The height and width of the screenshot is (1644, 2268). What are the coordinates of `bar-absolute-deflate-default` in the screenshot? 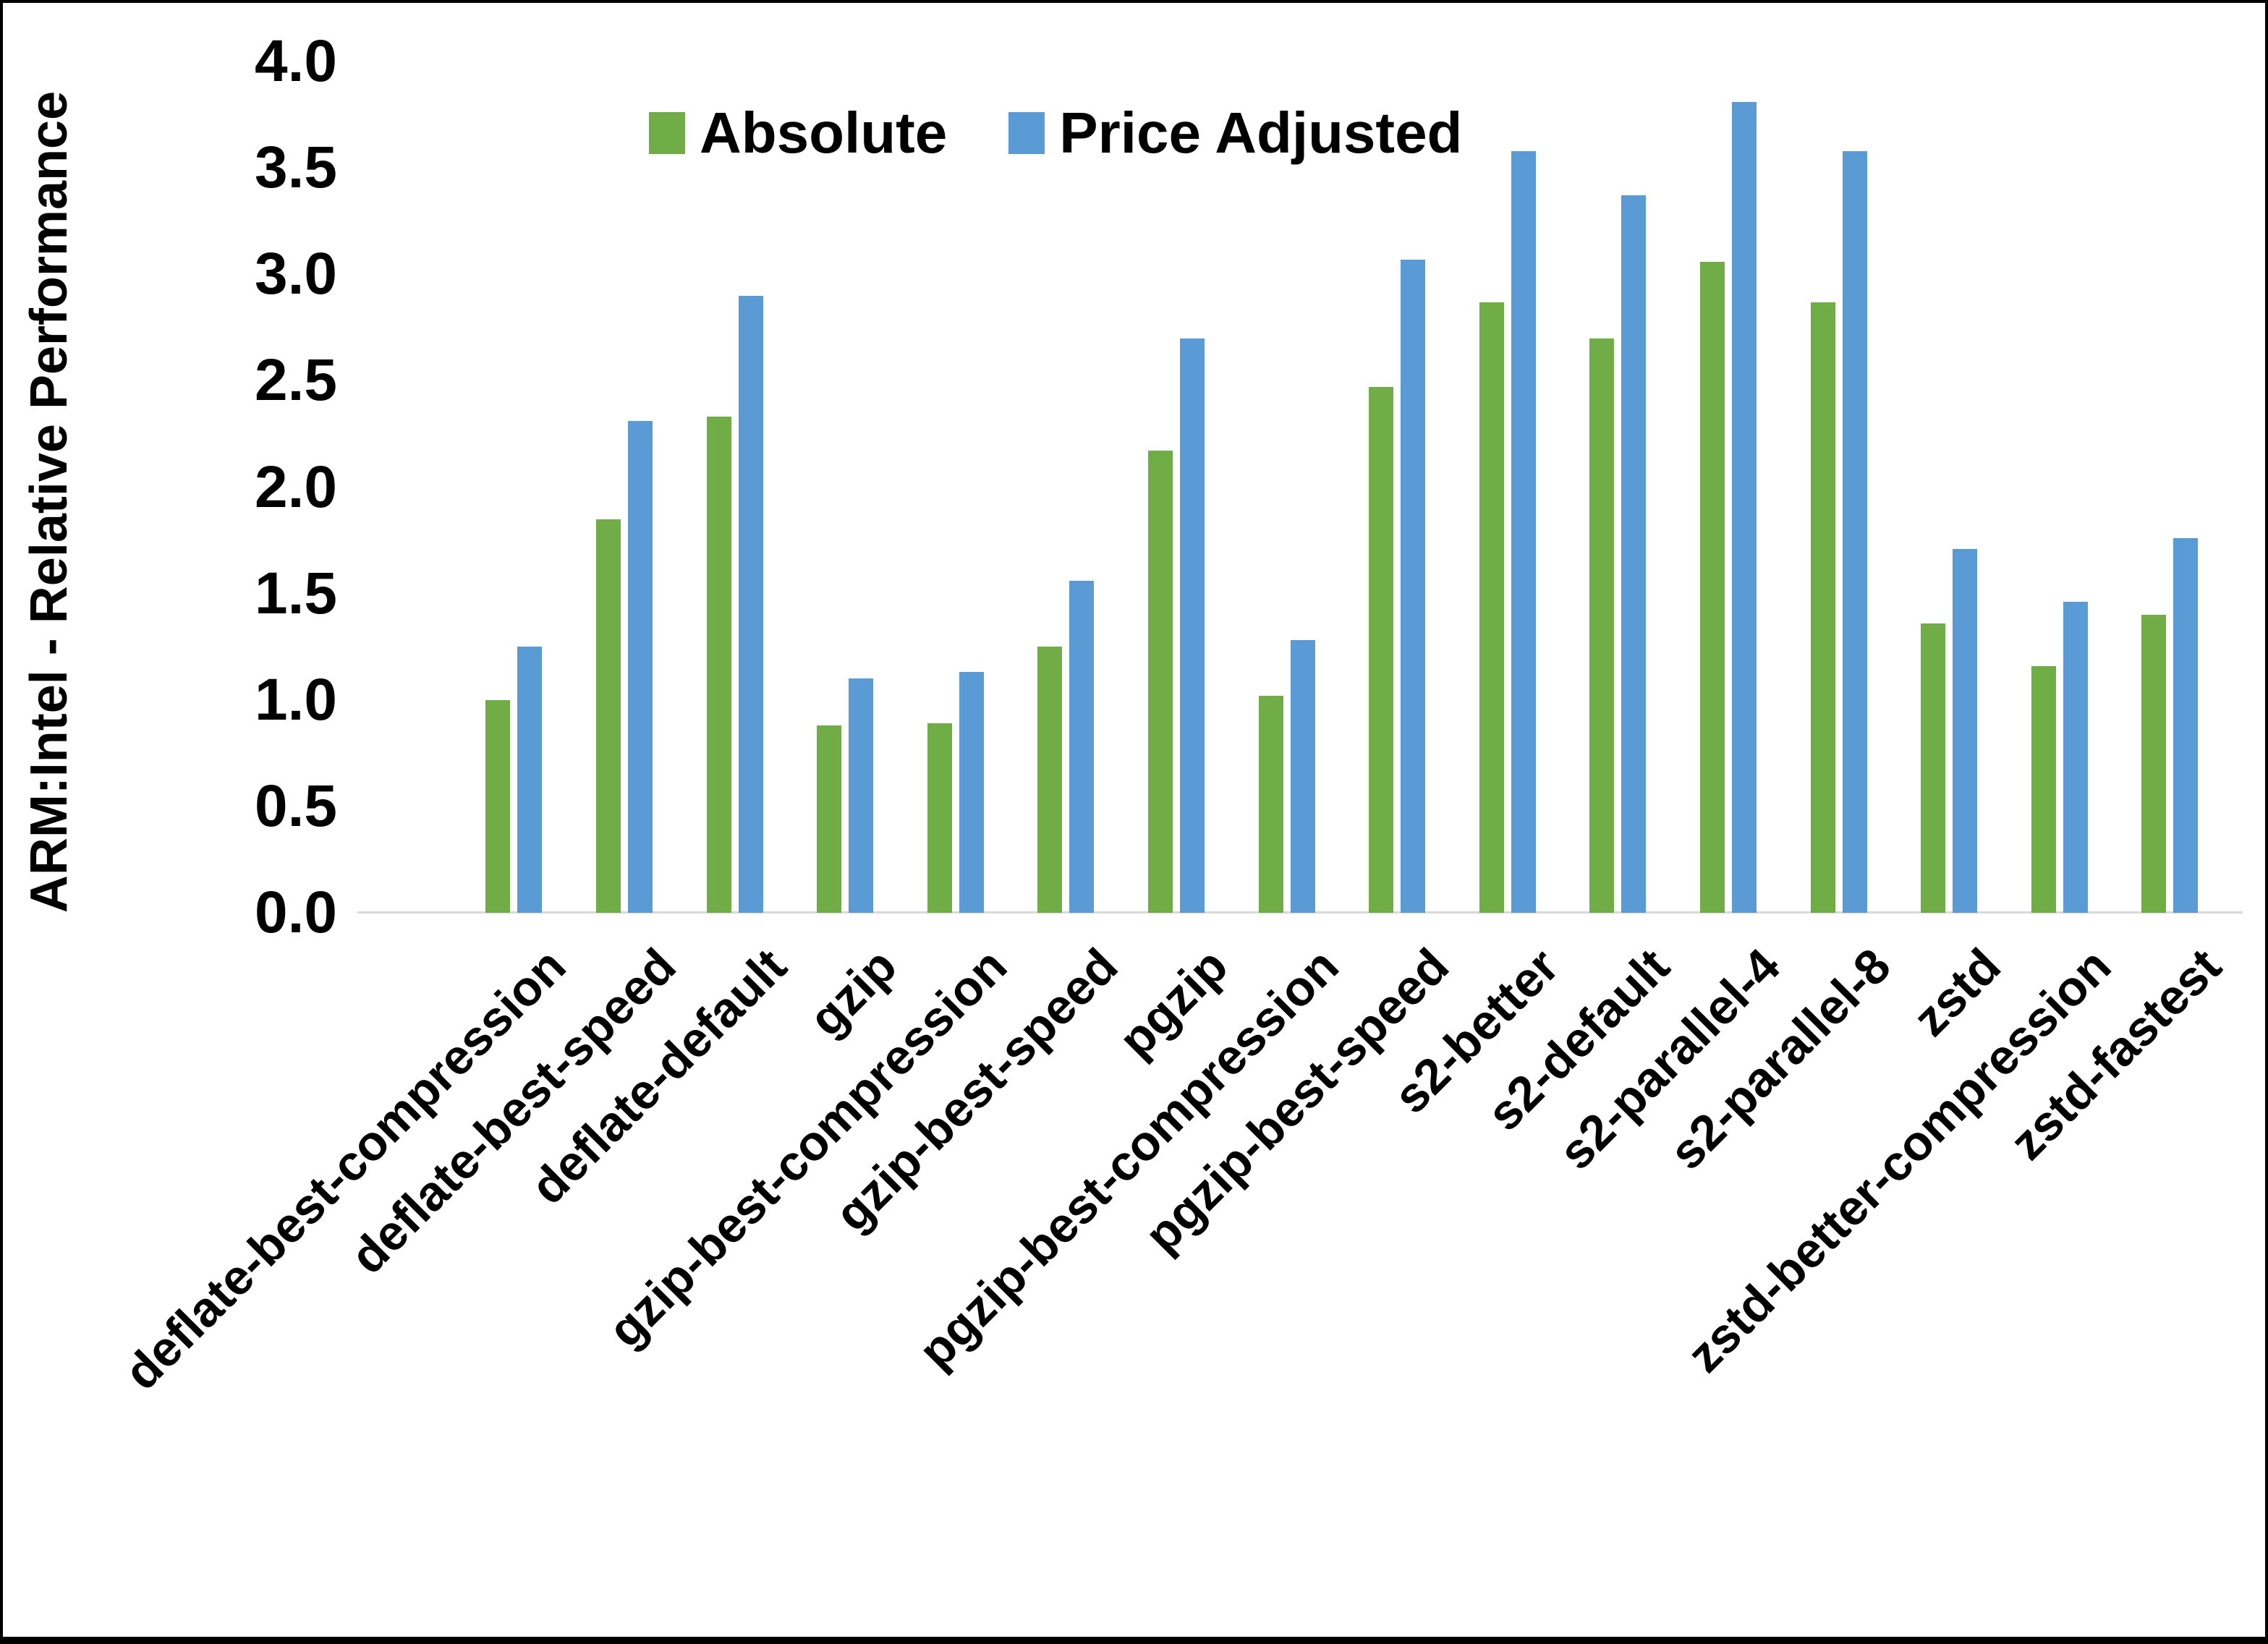 It's located at (718, 665).